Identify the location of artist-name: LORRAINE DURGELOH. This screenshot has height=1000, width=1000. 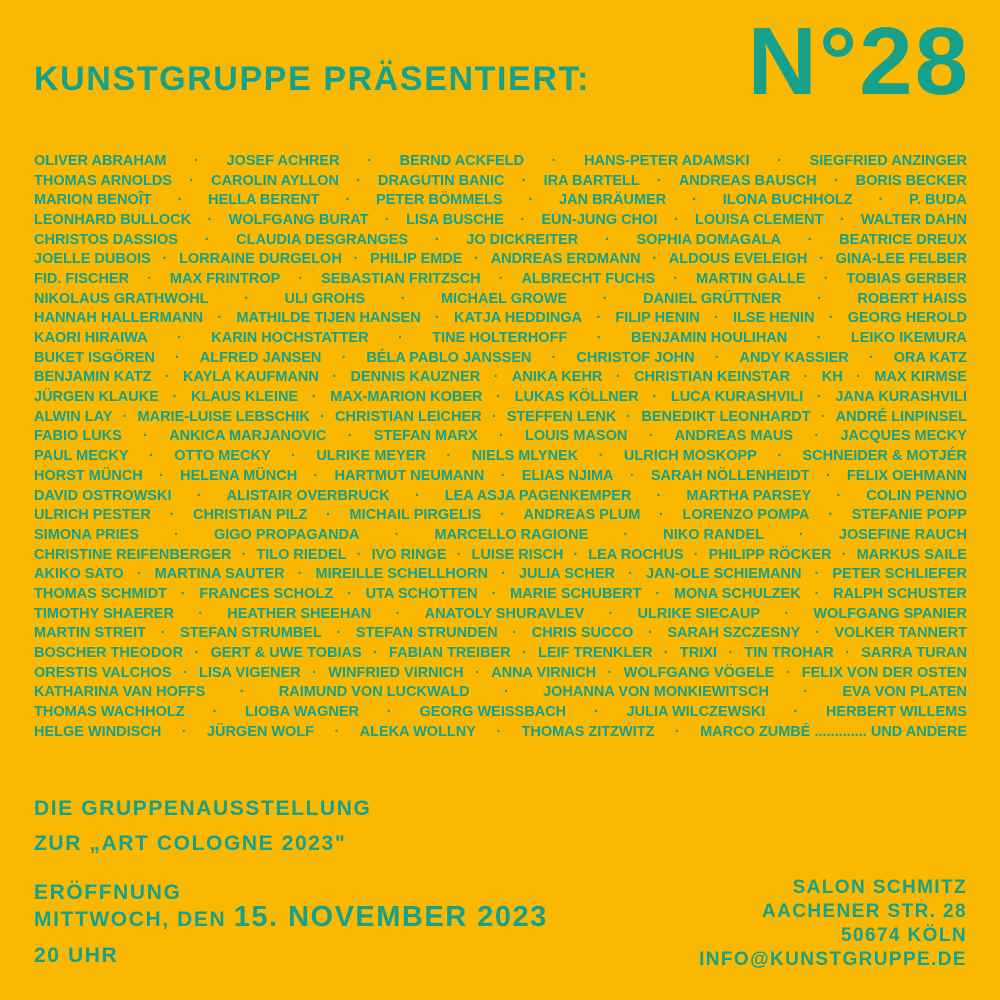
(260, 259).